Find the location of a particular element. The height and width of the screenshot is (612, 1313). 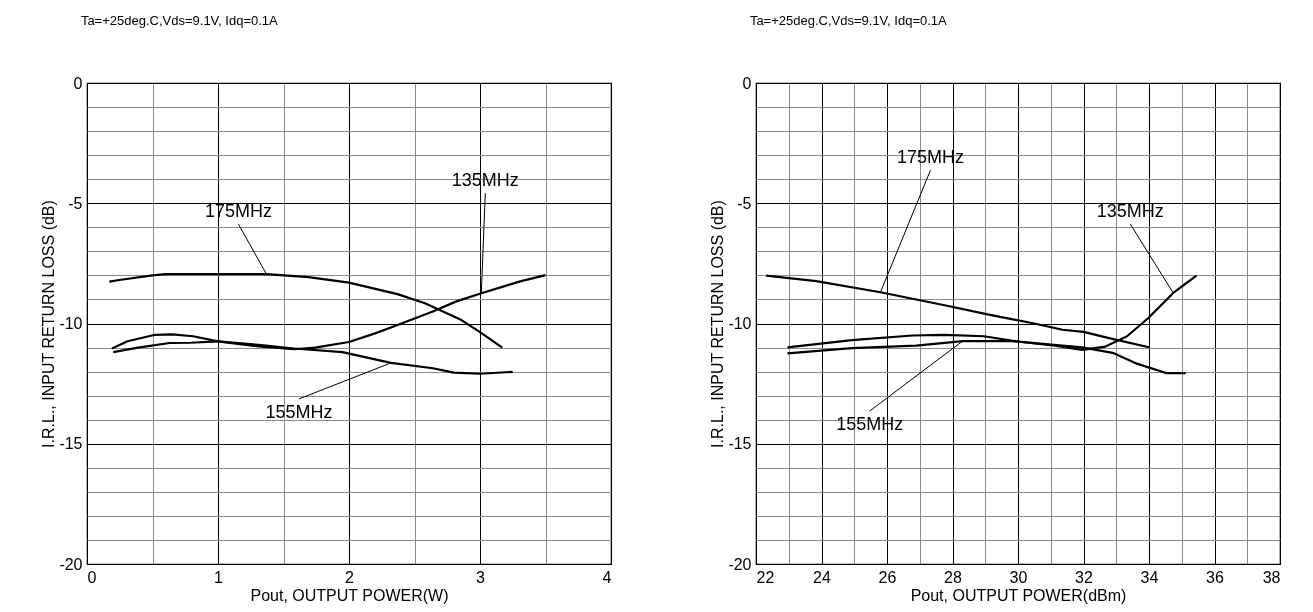

x-tick-label: 34 is located at coordinates (1149, 577).